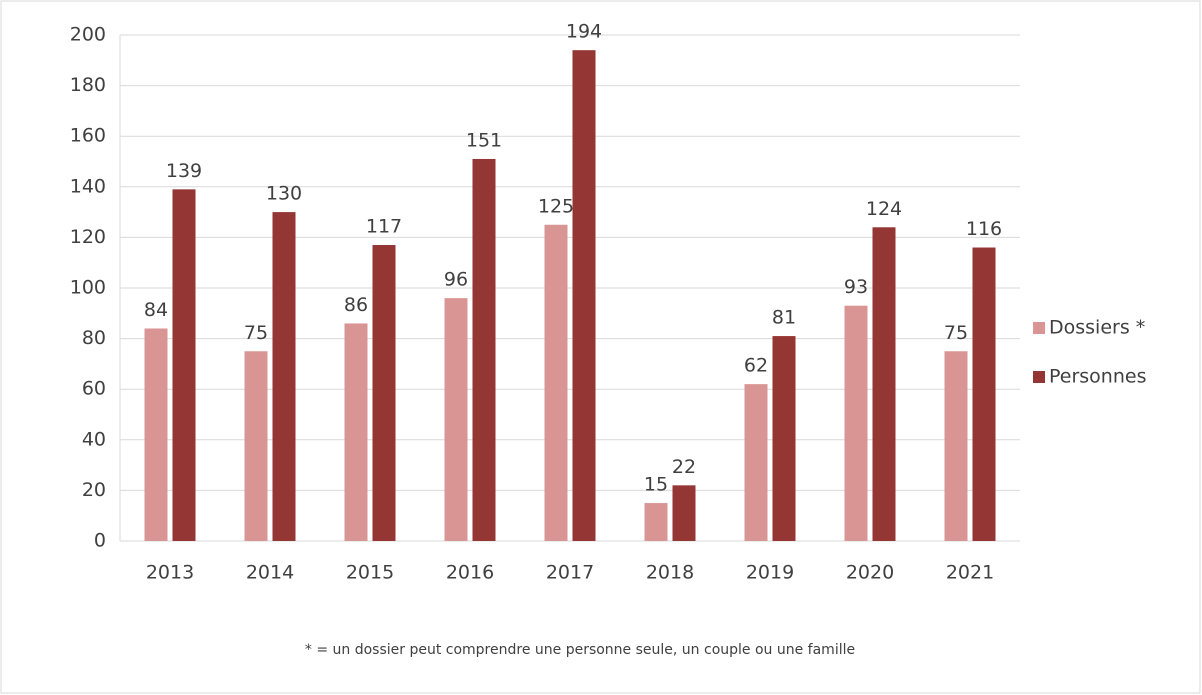 The image size is (1202, 695). What do you see at coordinates (88, 35) in the screenshot?
I see `y-tick-label: 200` at bounding box center [88, 35].